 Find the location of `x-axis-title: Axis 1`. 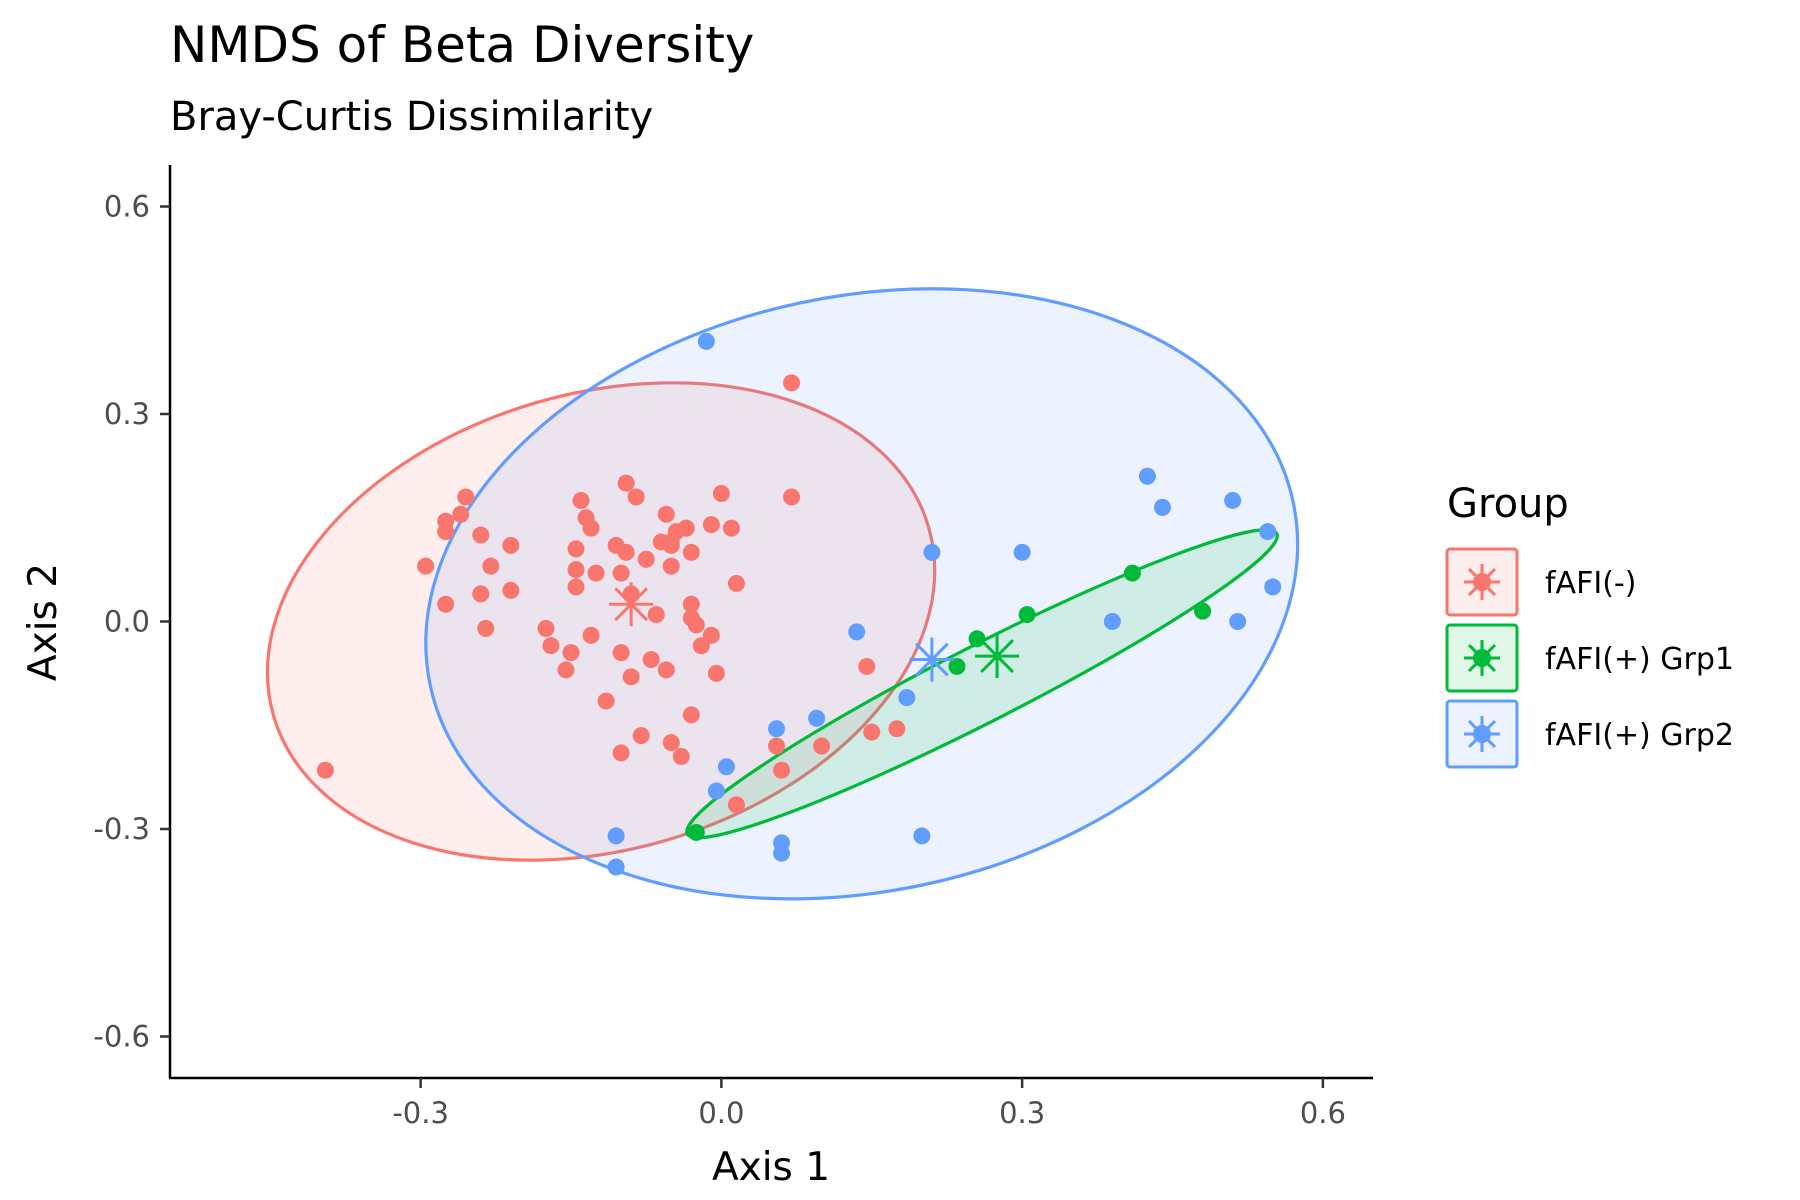

x-axis-title: Axis 1 is located at coordinates (771, 1167).